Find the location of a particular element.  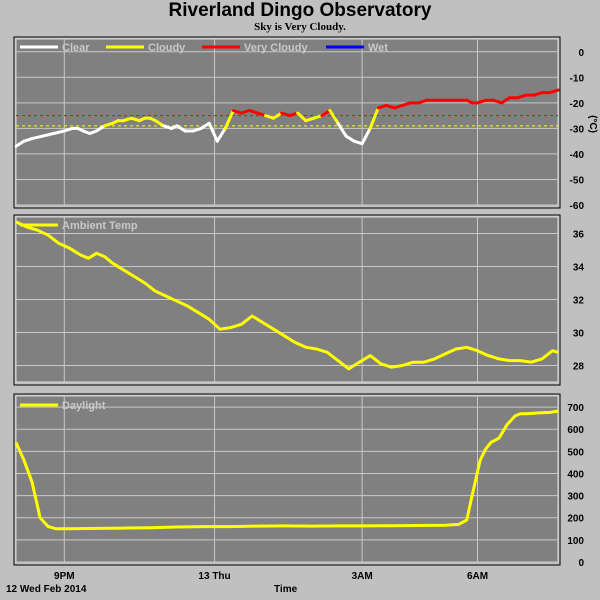

y-tick-label: 30 is located at coordinates (579, 334).